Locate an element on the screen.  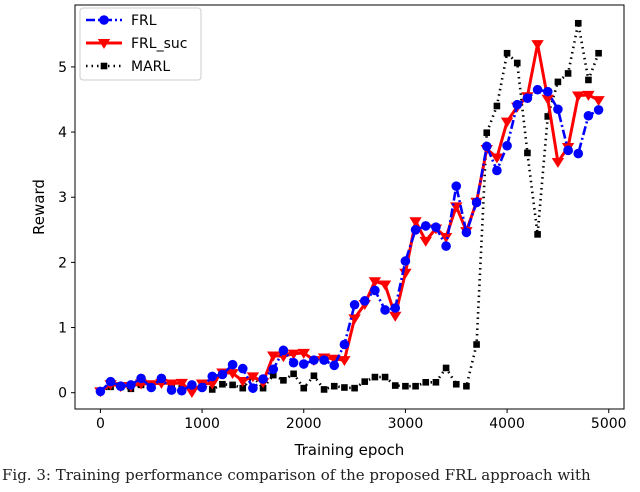
legend-label-marl: MARL is located at coordinates (150, 67).